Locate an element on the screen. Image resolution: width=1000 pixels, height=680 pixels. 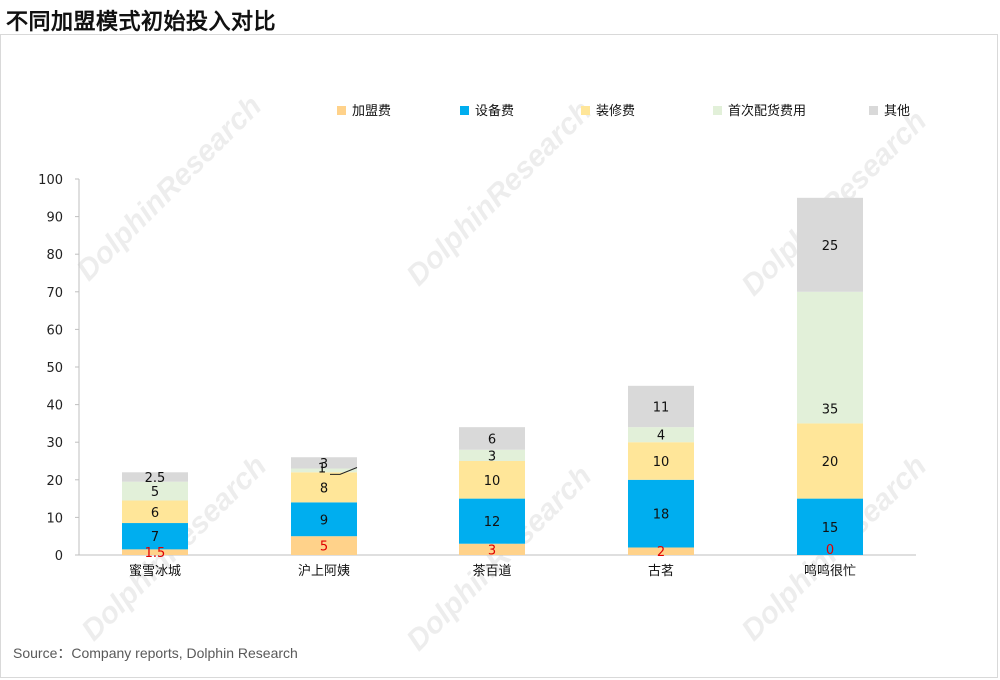
y-tick-label: 90 is located at coordinates (54, 218).